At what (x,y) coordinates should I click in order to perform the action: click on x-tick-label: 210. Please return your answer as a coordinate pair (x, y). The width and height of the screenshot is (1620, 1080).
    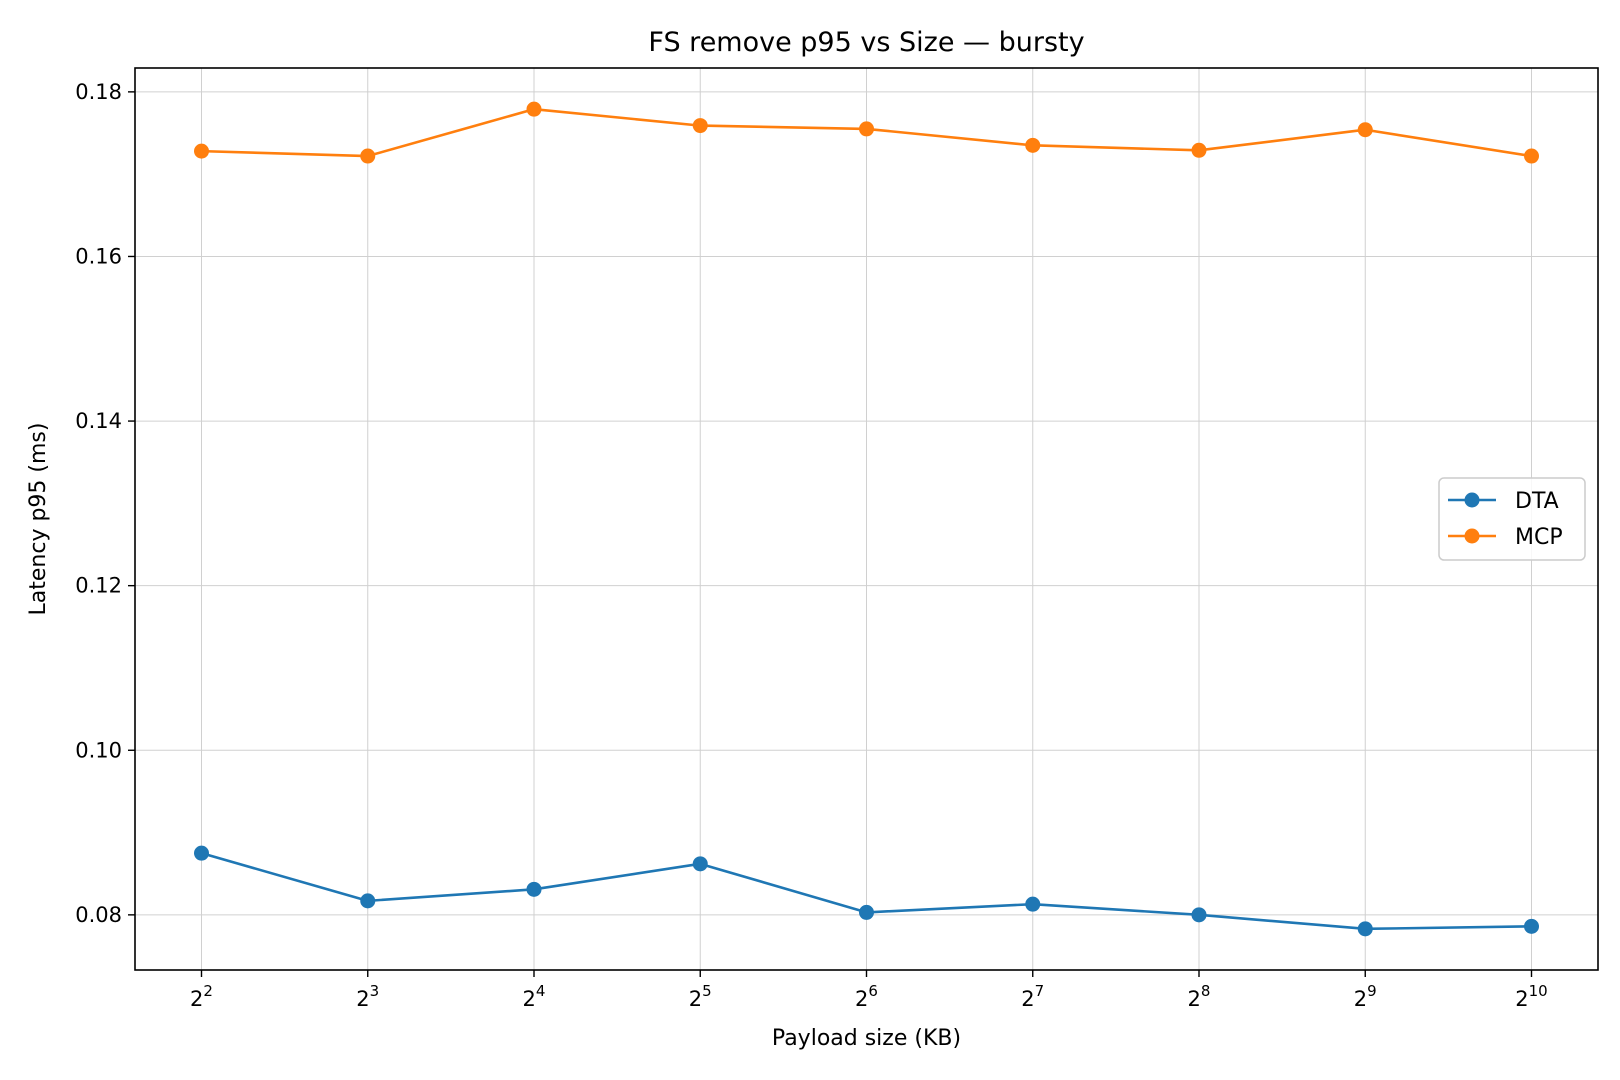
    Looking at the image, I should click on (1531, 996).